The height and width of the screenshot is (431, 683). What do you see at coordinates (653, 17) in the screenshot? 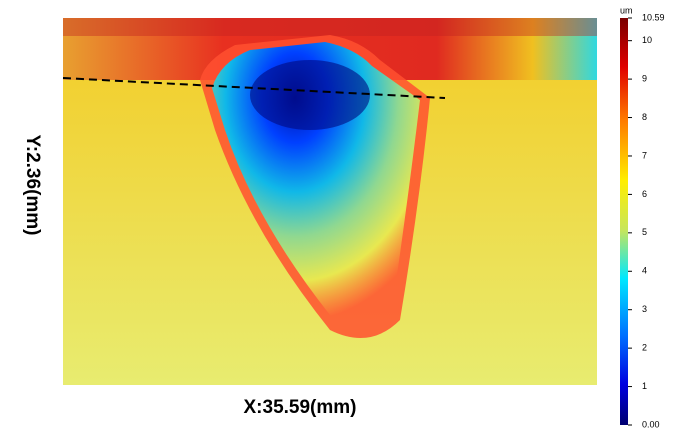
I see `colorbar-tick-label: 10.59` at bounding box center [653, 17].